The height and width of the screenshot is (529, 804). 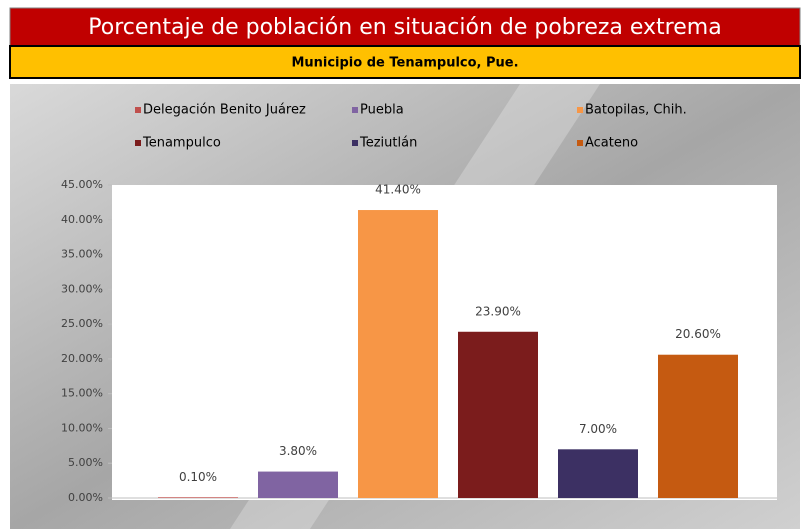 I want to click on y-tick-label: 40.00%, so click(x=82, y=219).